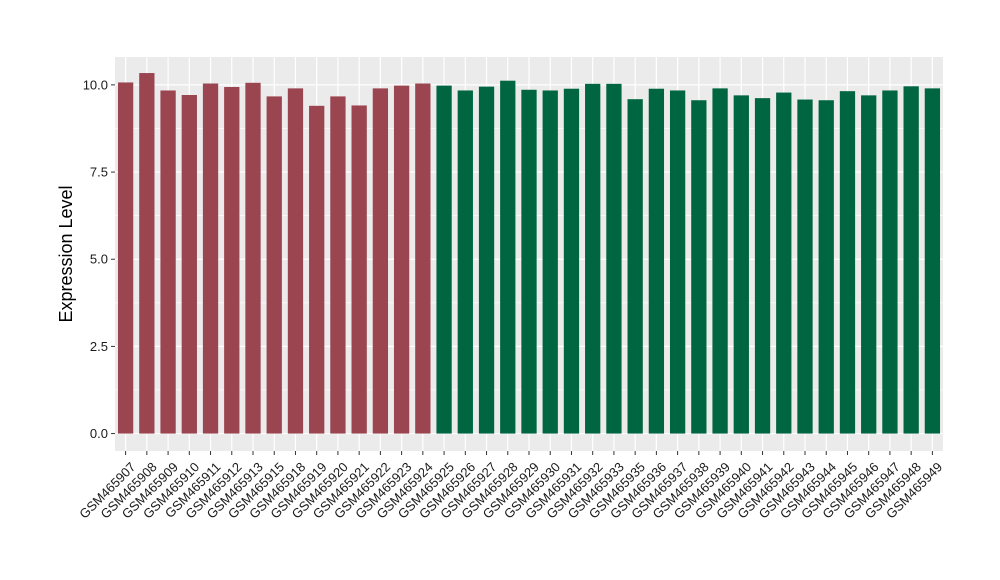 The image size is (1000, 580). Describe the element at coordinates (232, 260) in the screenshot. I see `bar-gsm465912` at that location.